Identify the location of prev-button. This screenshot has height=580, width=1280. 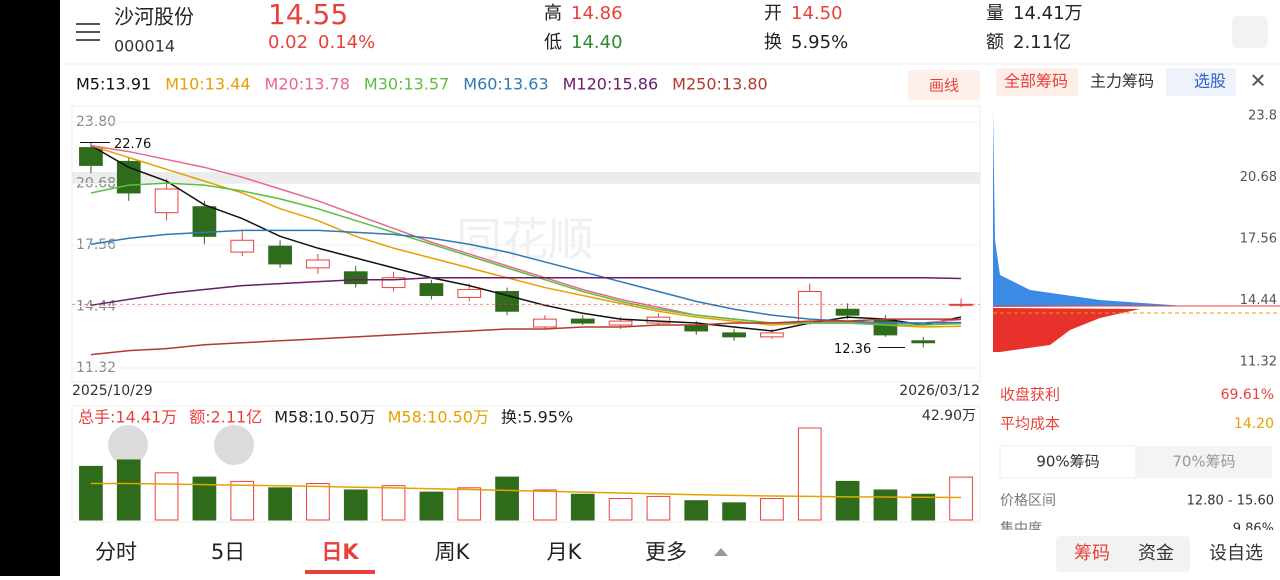
(128, 445).